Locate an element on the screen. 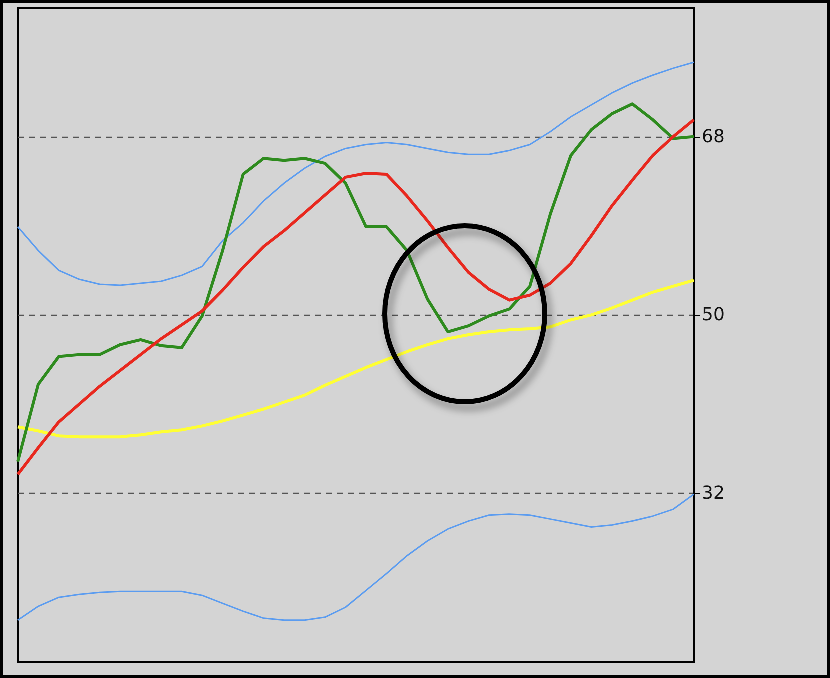 The height and width of the screenshot is (678, 830). y-tick-label: 68 is located at coordinates (713, 137).